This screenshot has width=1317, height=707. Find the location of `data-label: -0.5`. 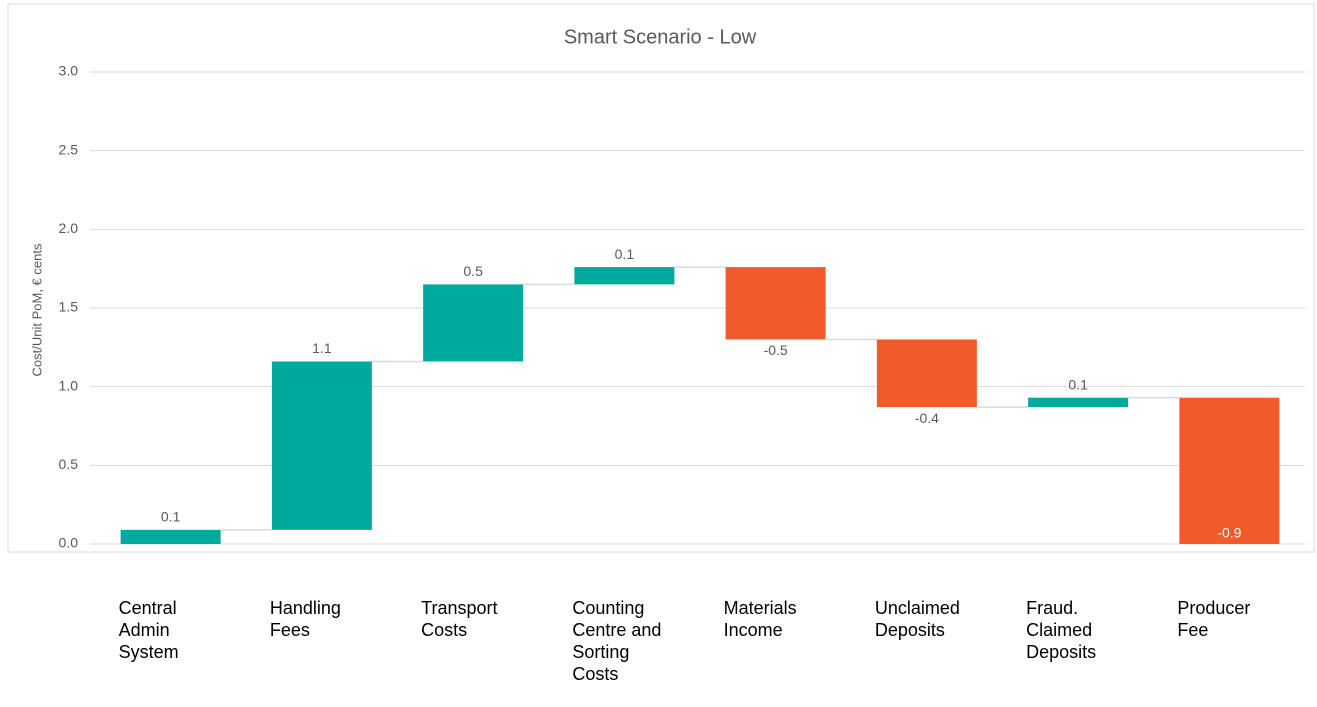

data-label: -0.5 is located at coordinates (776, 350).